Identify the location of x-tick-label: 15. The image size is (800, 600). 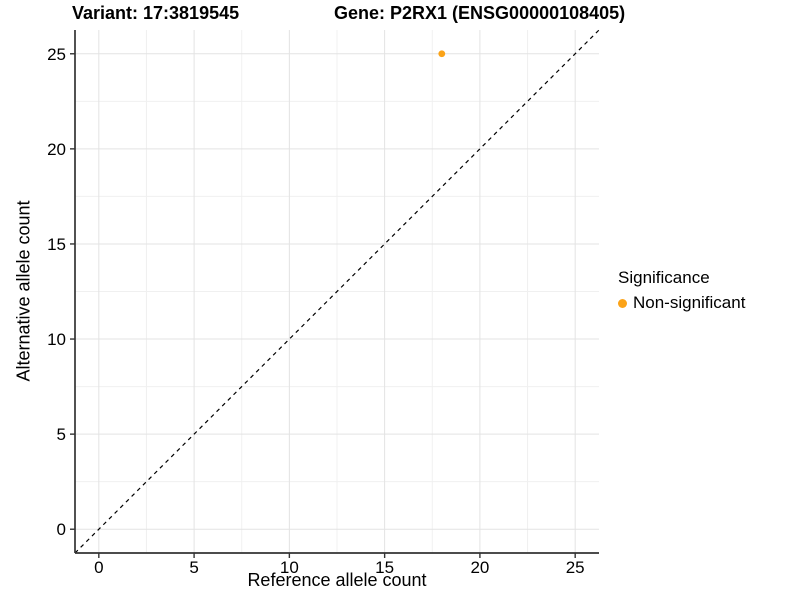
(384, 567).